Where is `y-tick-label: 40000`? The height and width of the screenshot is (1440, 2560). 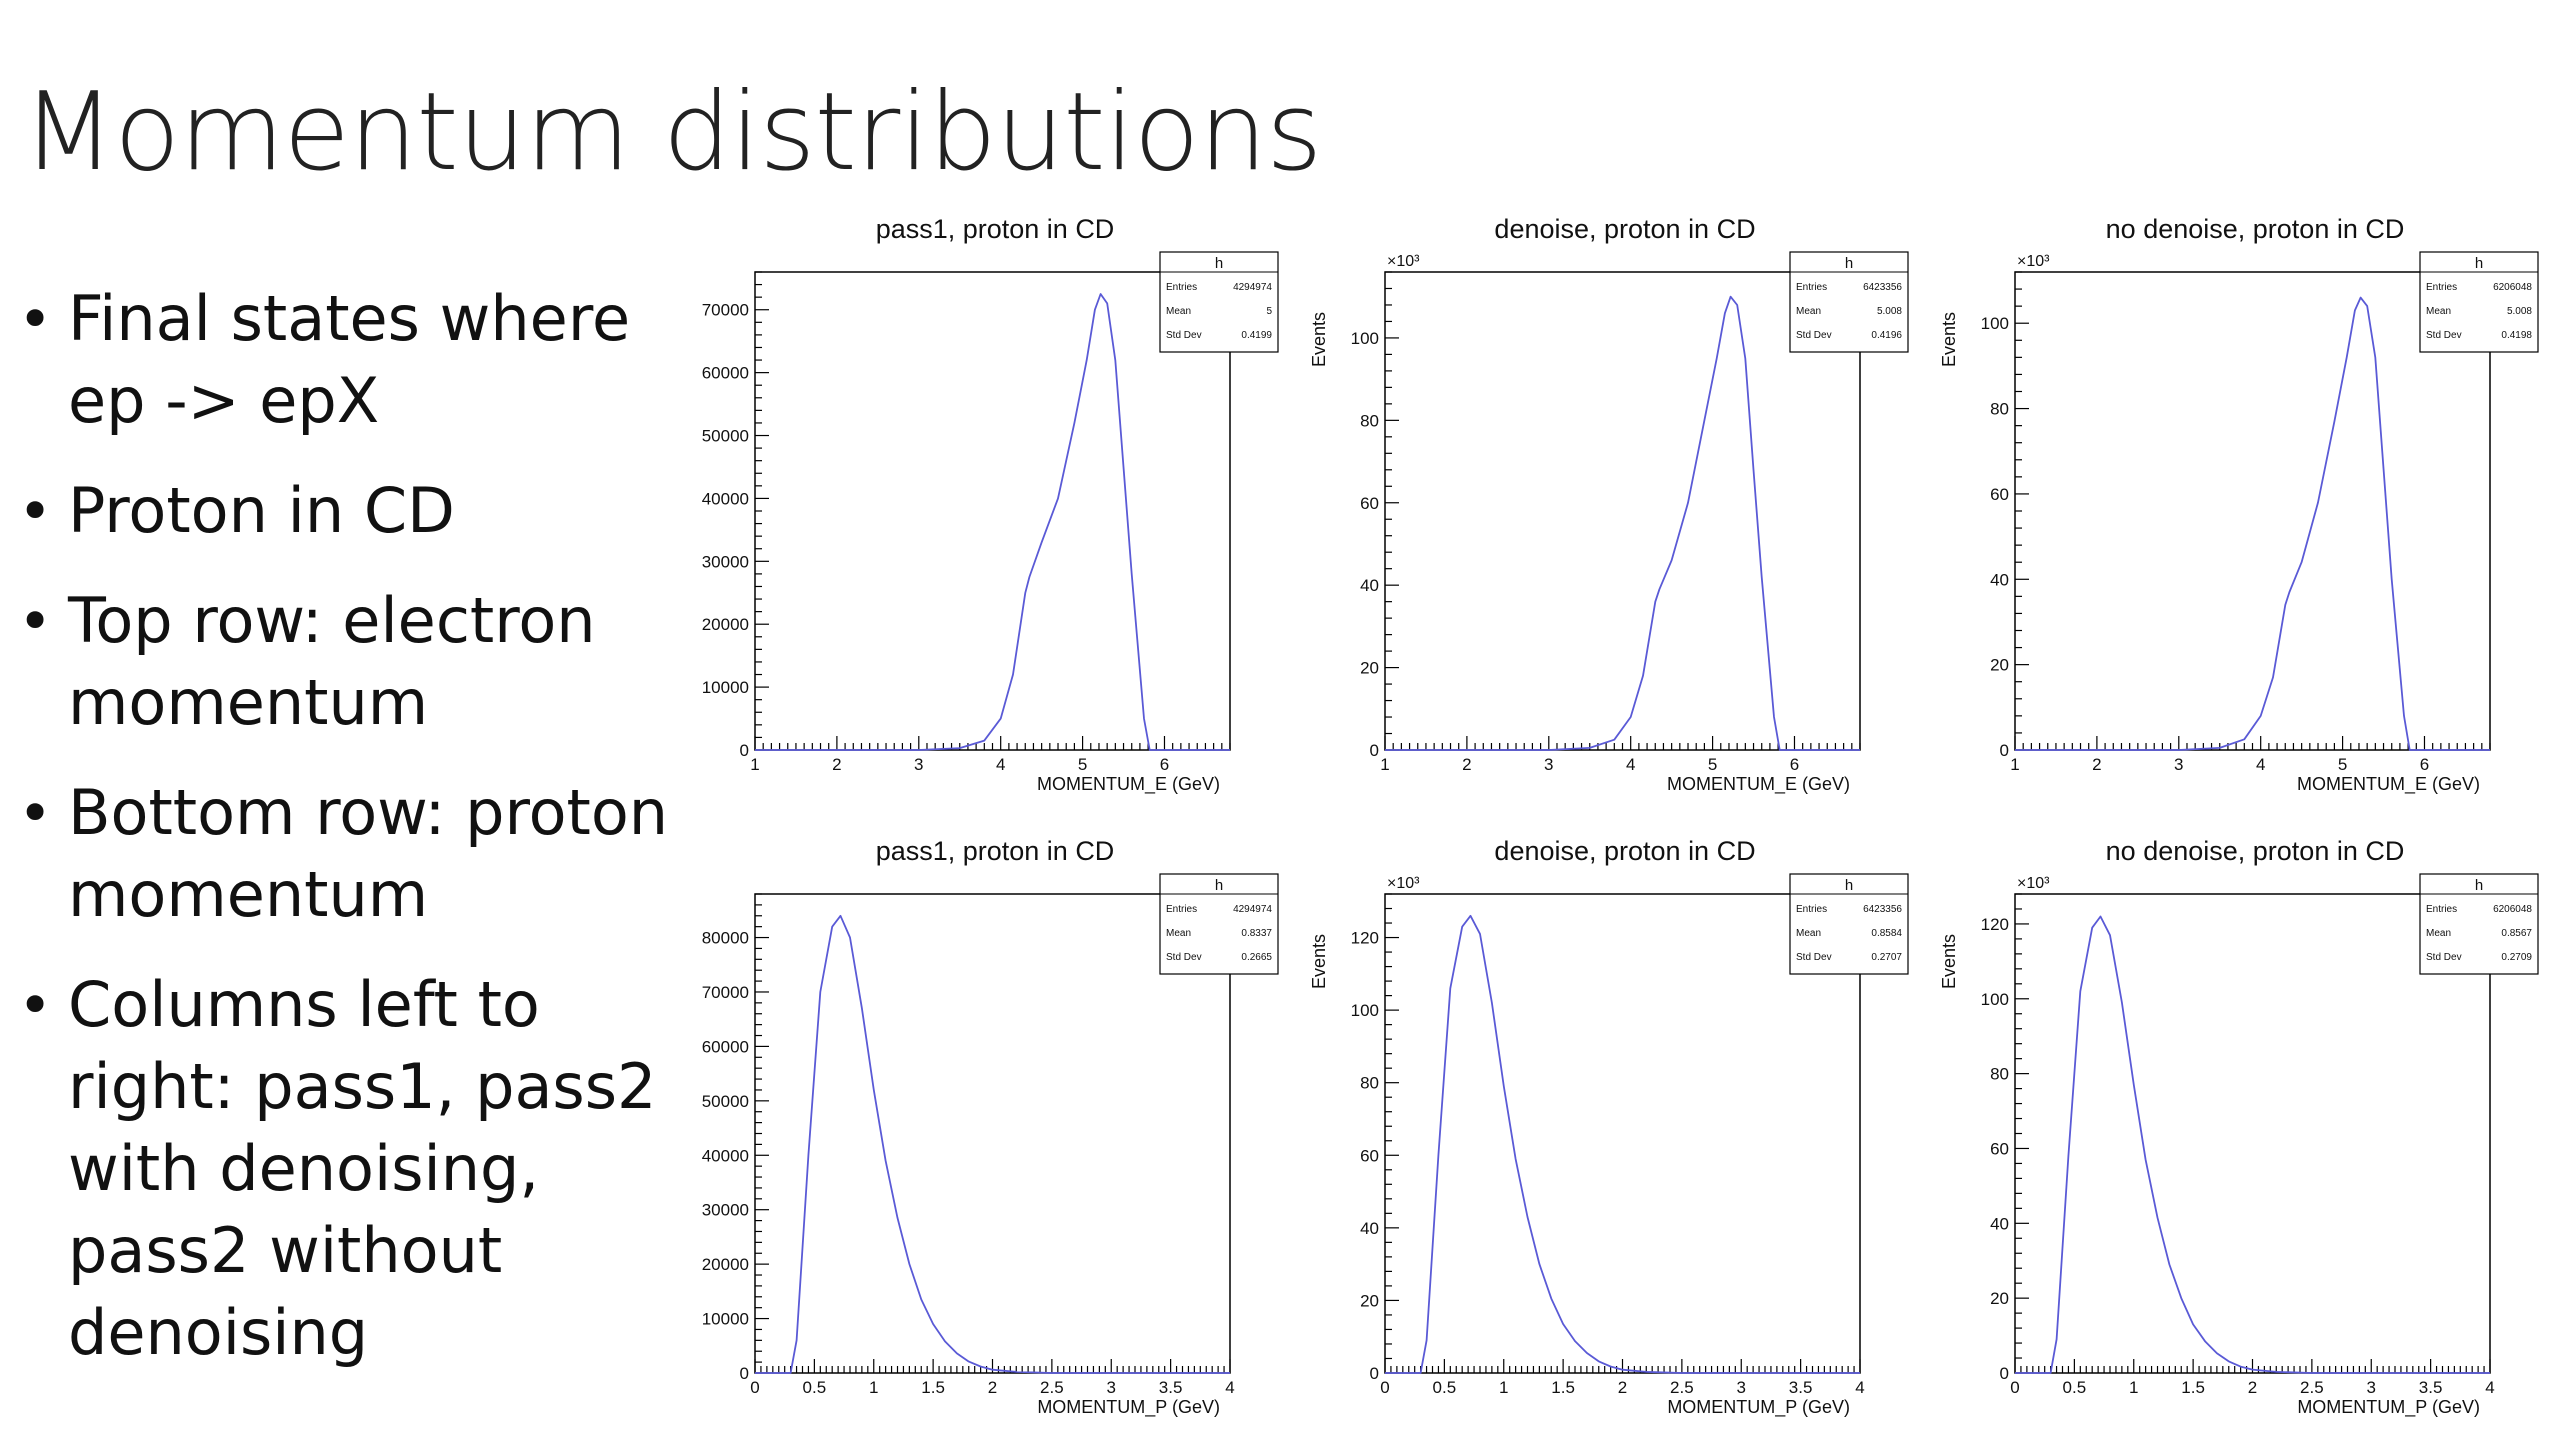
y-tick-label: 40000 is located at coordinates (725, 1155).